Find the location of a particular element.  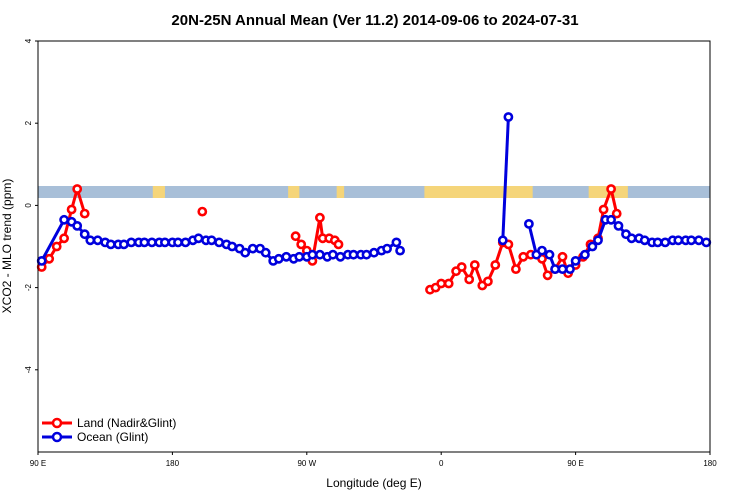

ocean-band is located at coordinates (374, 192).